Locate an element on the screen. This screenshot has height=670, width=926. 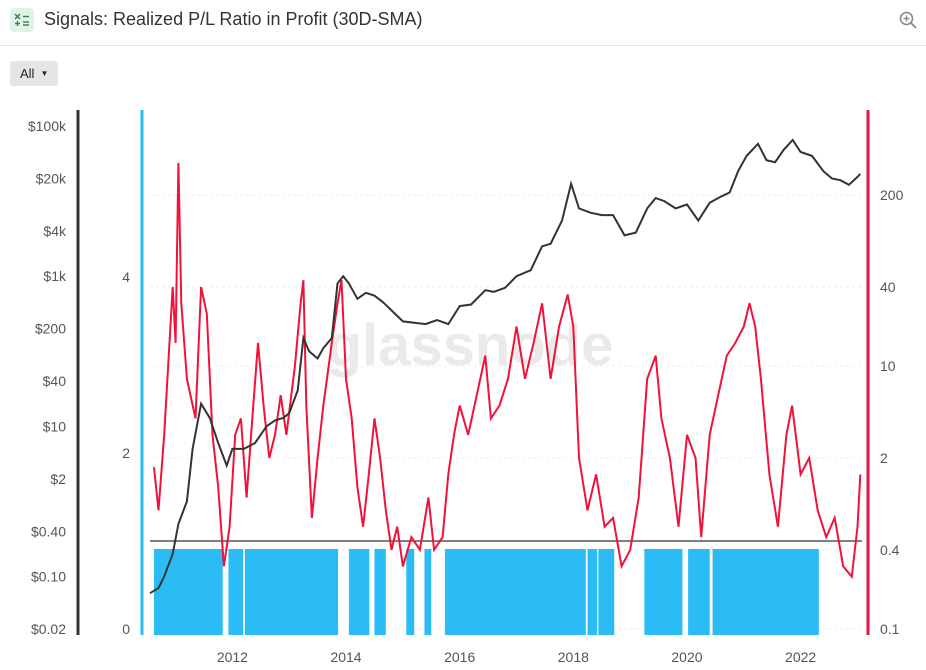
price-tick-label: $0.10 is located at coordinates (48, 577).